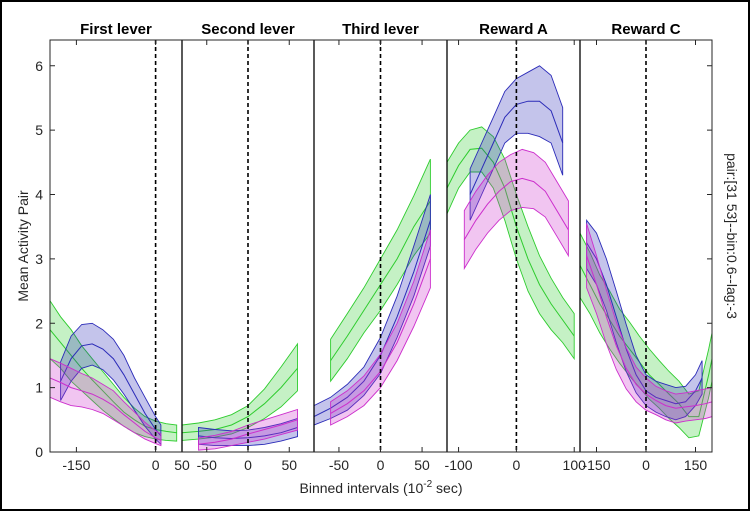 This screenshot has height=511, width=750. I want to click on panel-0-series-group, so click(114, 373).